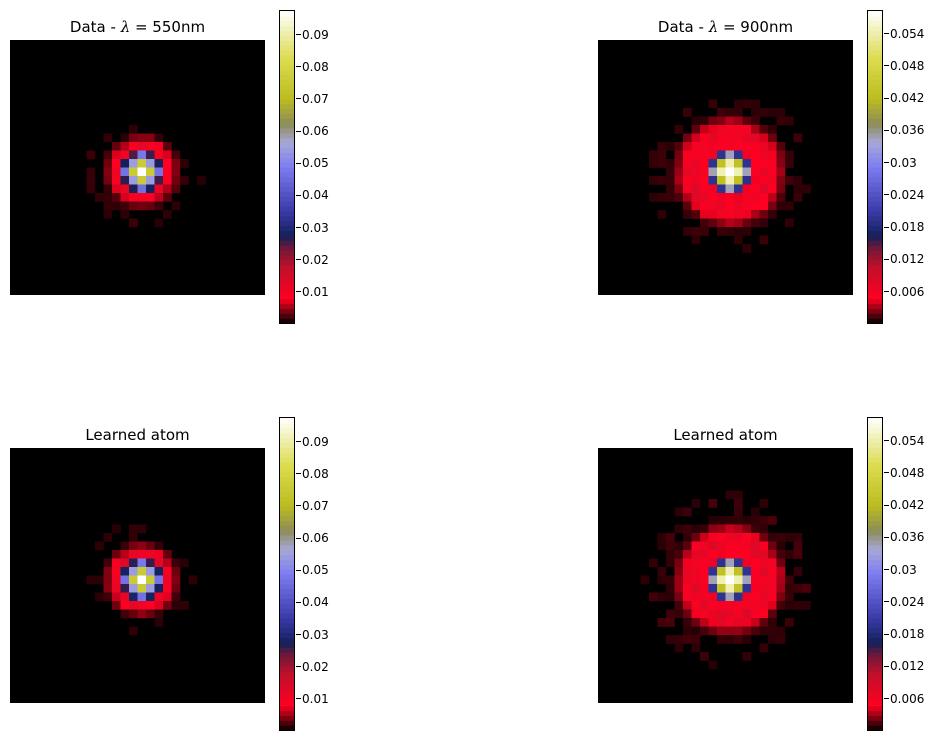 Image resolution: width=929 pixels, height=731 pixels. What do you see at coordinates (315, 634) in the screenshot?
I see `colorbar-tick-label: 0.03` at bounding box center [315, 634].